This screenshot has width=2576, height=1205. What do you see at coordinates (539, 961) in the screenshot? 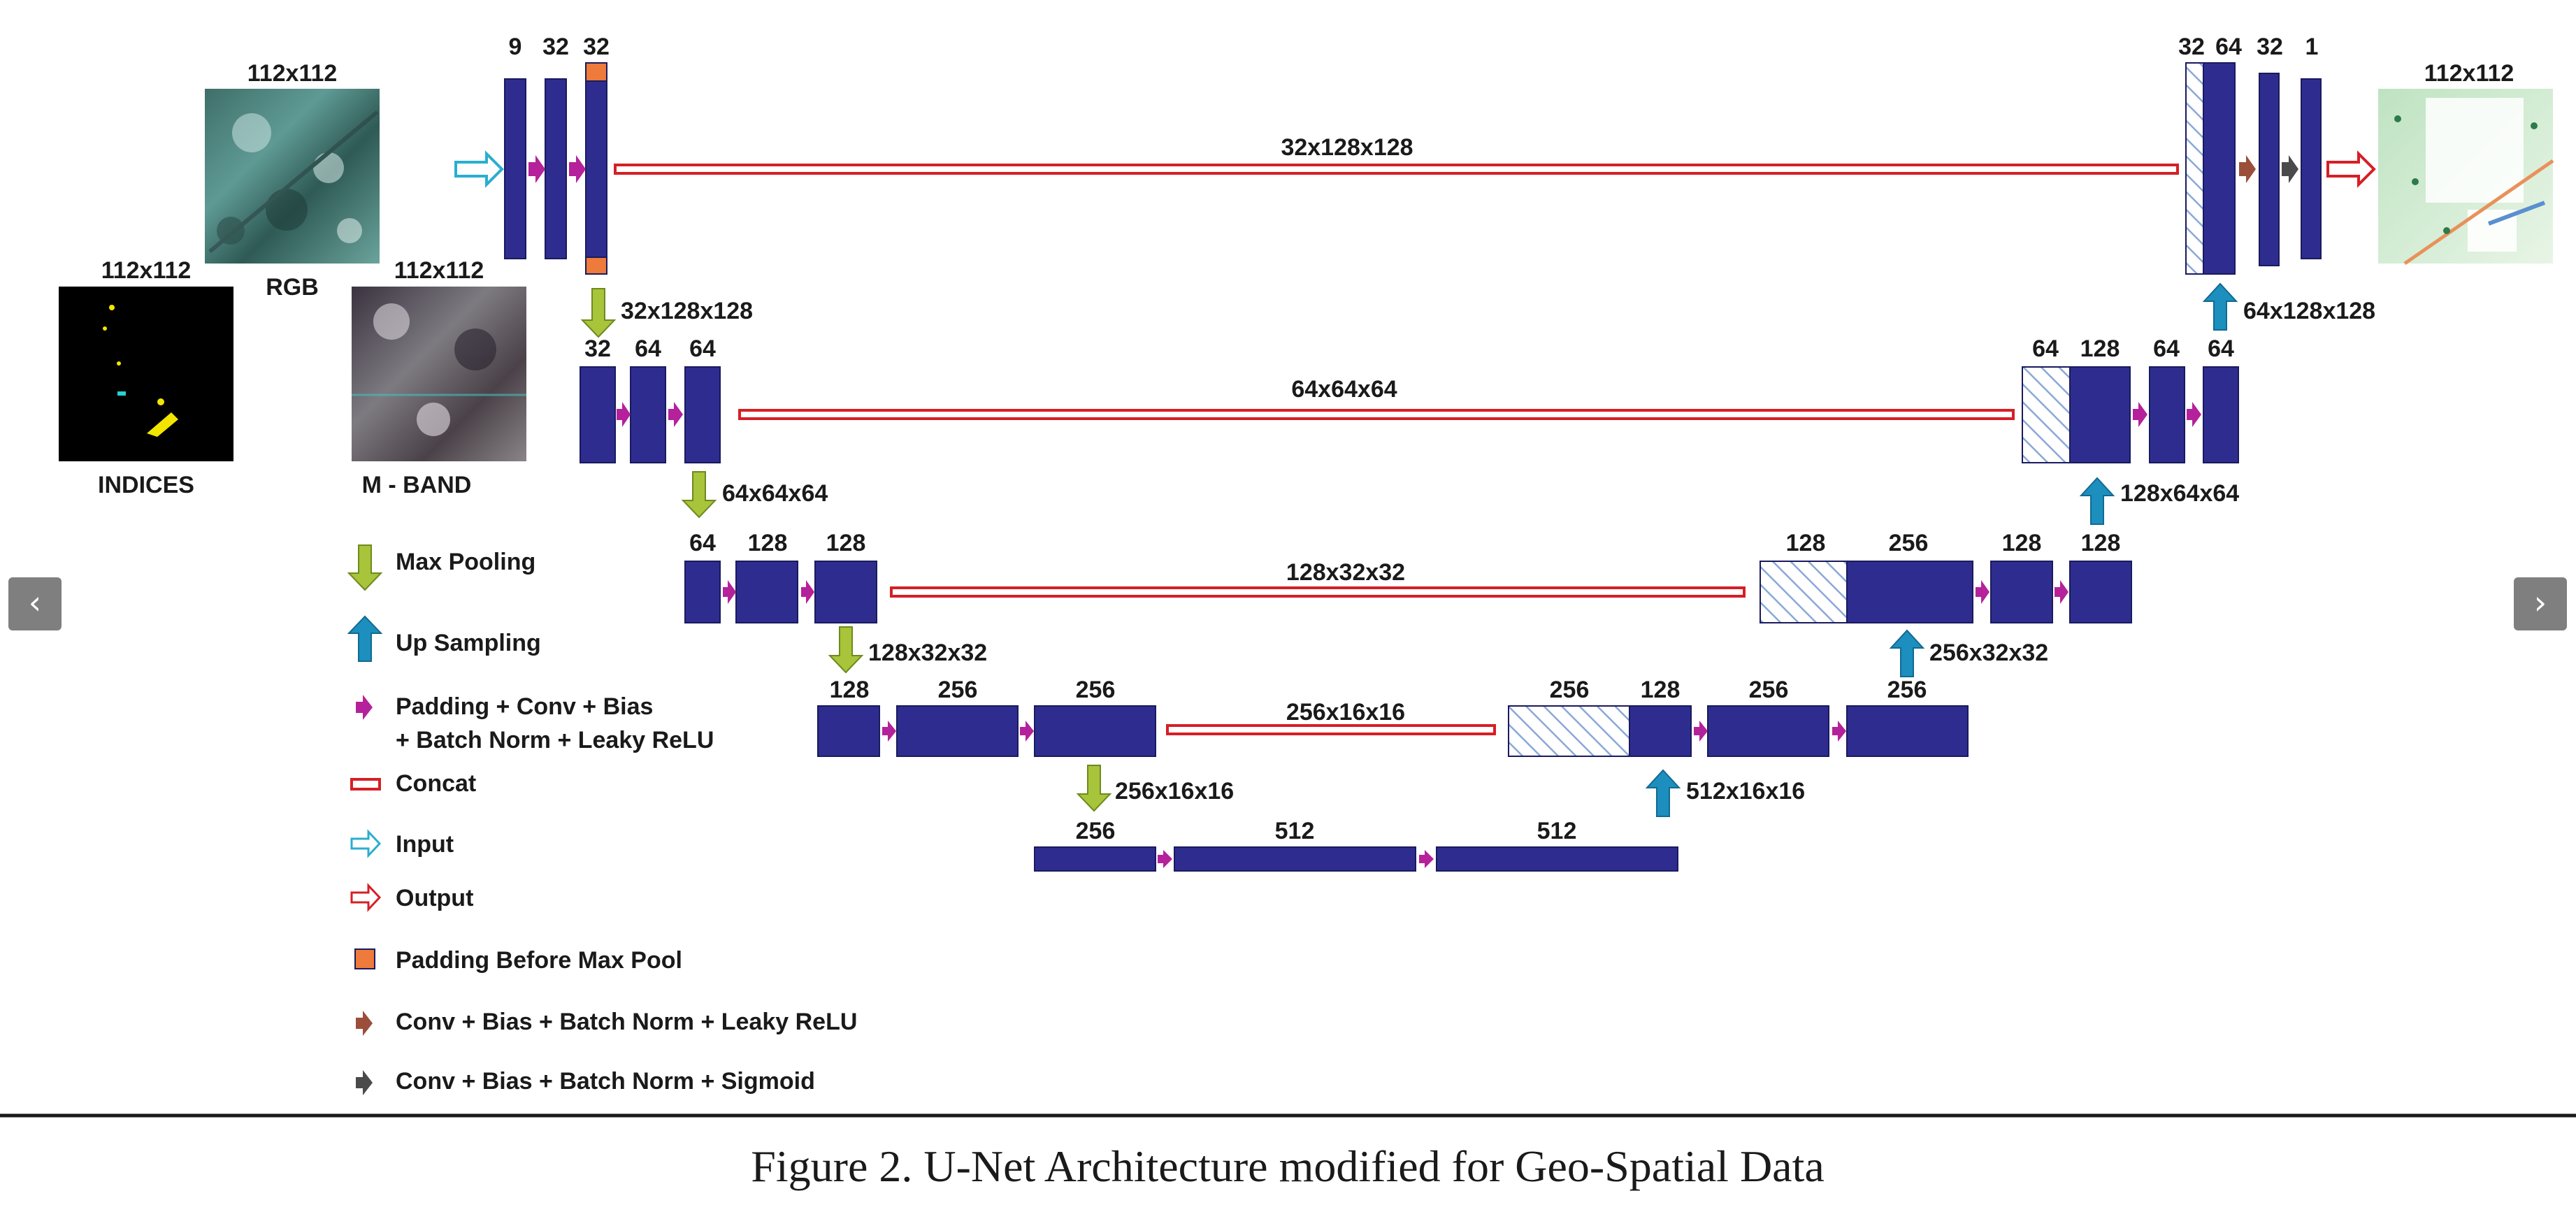
I see `legend-padding: Padding Before Max Pool` at bounding box center [539, 961].